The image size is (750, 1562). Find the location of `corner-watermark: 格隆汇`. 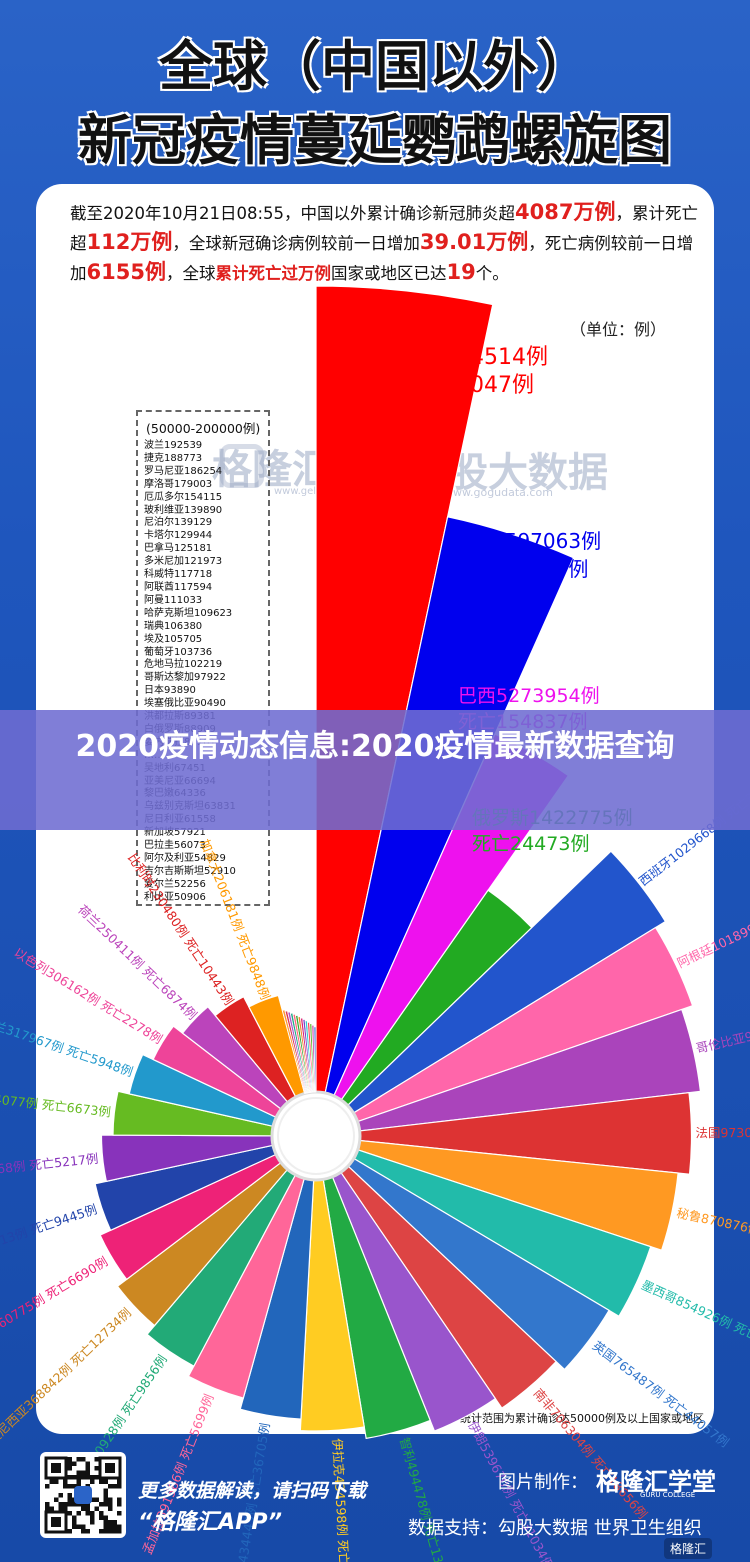

corner-watermark: 格隆汇 is located at coordinates (688, 1548).